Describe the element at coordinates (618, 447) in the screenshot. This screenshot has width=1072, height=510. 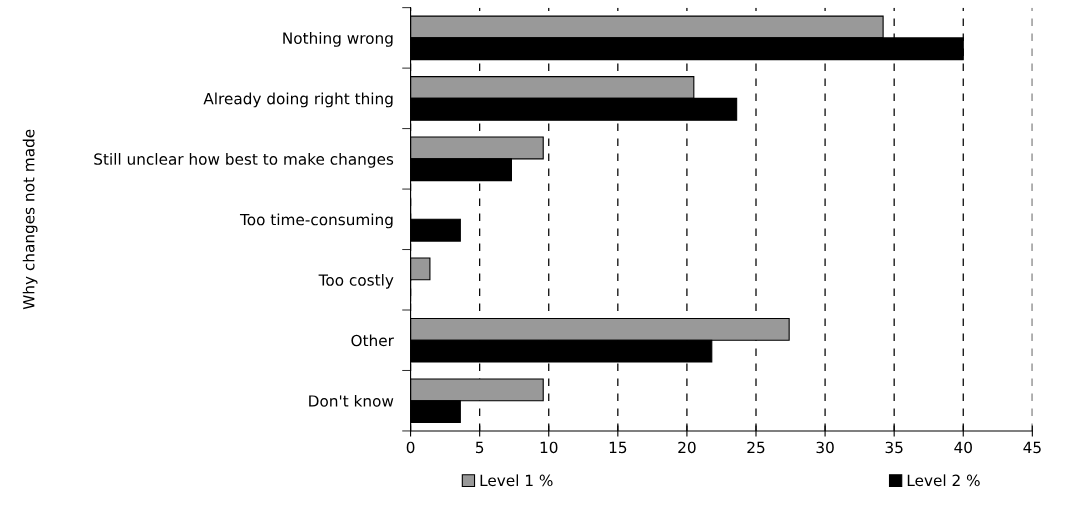
I see `x-tick-label: 15` at that location.